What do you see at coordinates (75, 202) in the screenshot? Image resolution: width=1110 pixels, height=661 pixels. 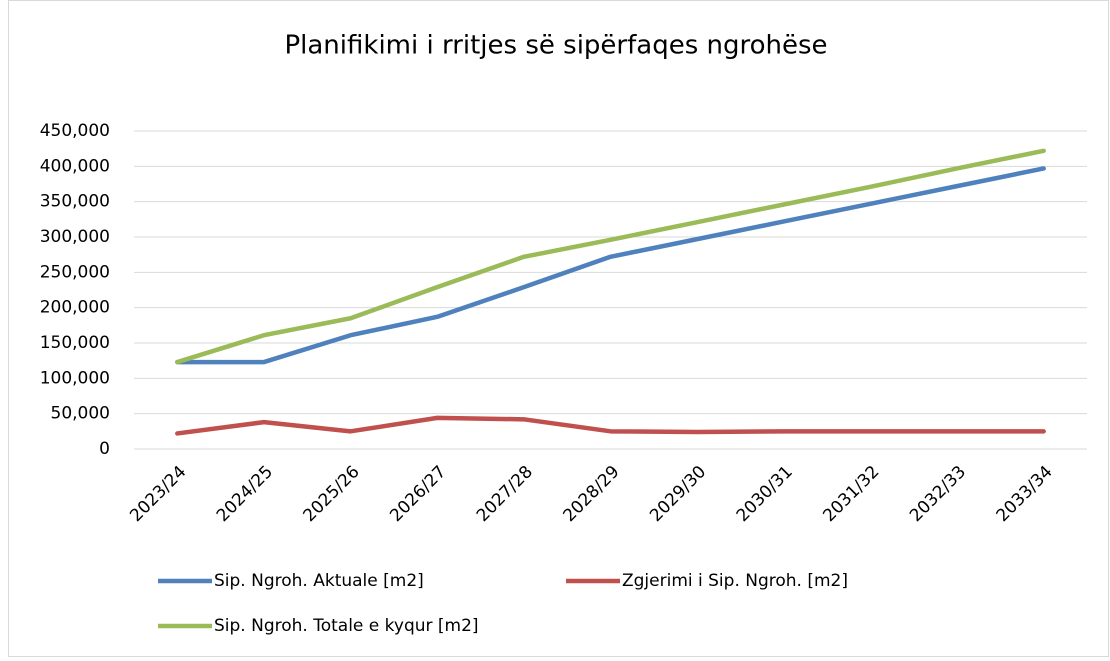 I see `y-tick-label: 350,000` at bounding box center [75, 202].